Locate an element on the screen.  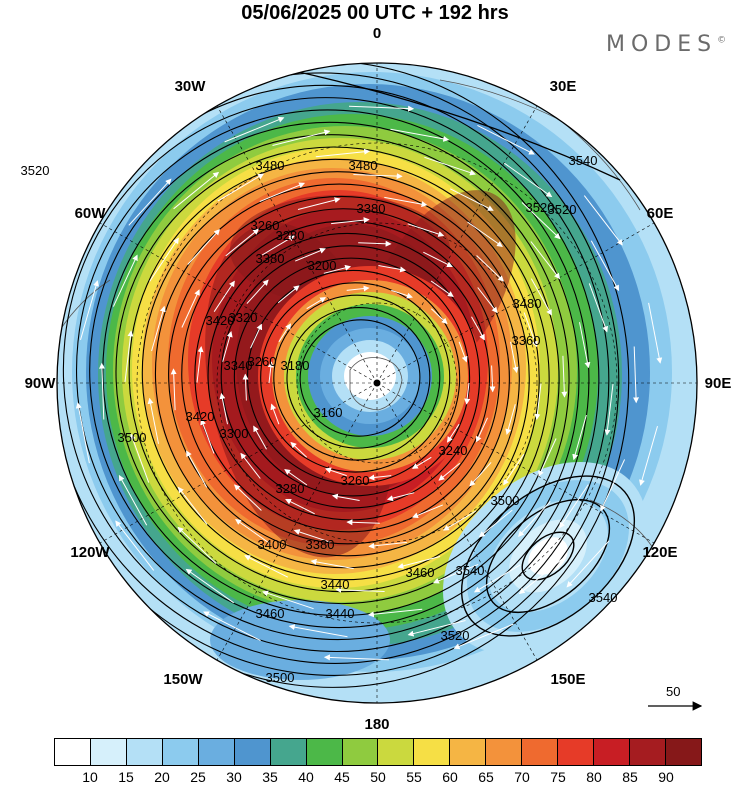
longitude-label-60e: 60E is located at coordinates (660, 213).